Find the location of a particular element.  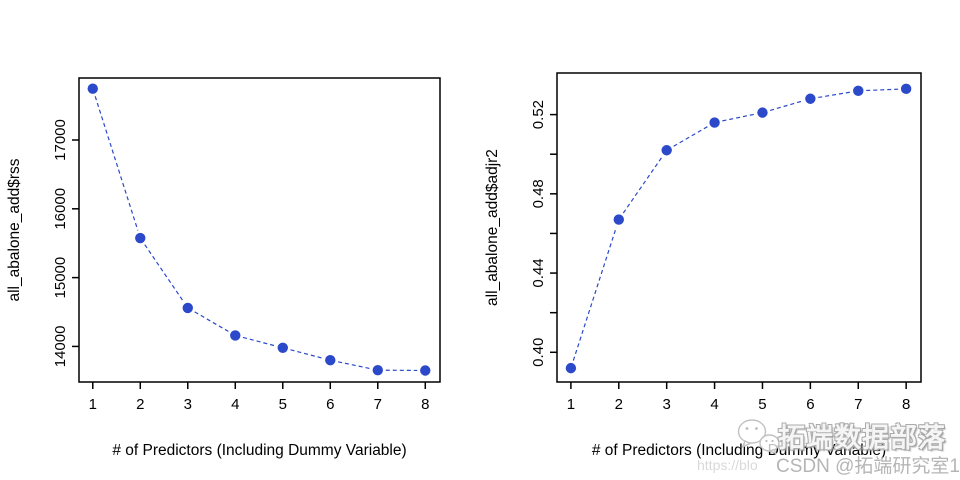

y-tick-label: 16000 is located at coordinates (60, 209).